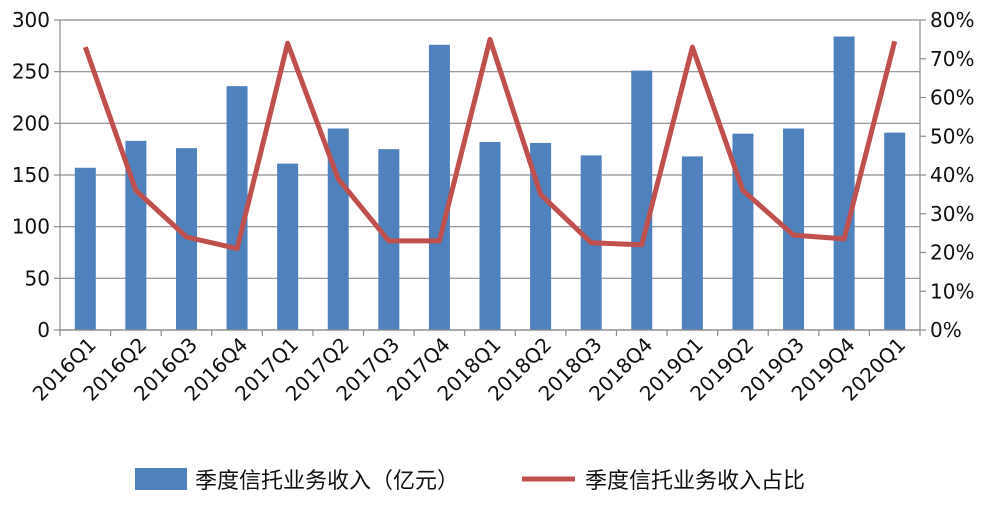 The width and height of the screenshot is (994, 506). What do you see at coordinates (43, 330) in the screenshot?
I see `y-left-tick-label: 0` at bounding box center [43, 330].